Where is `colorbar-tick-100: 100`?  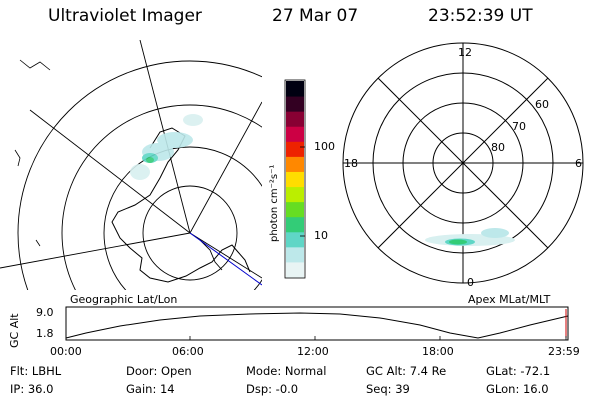
colorbar-tick-100: 100 is located at coordinates (324, 146).